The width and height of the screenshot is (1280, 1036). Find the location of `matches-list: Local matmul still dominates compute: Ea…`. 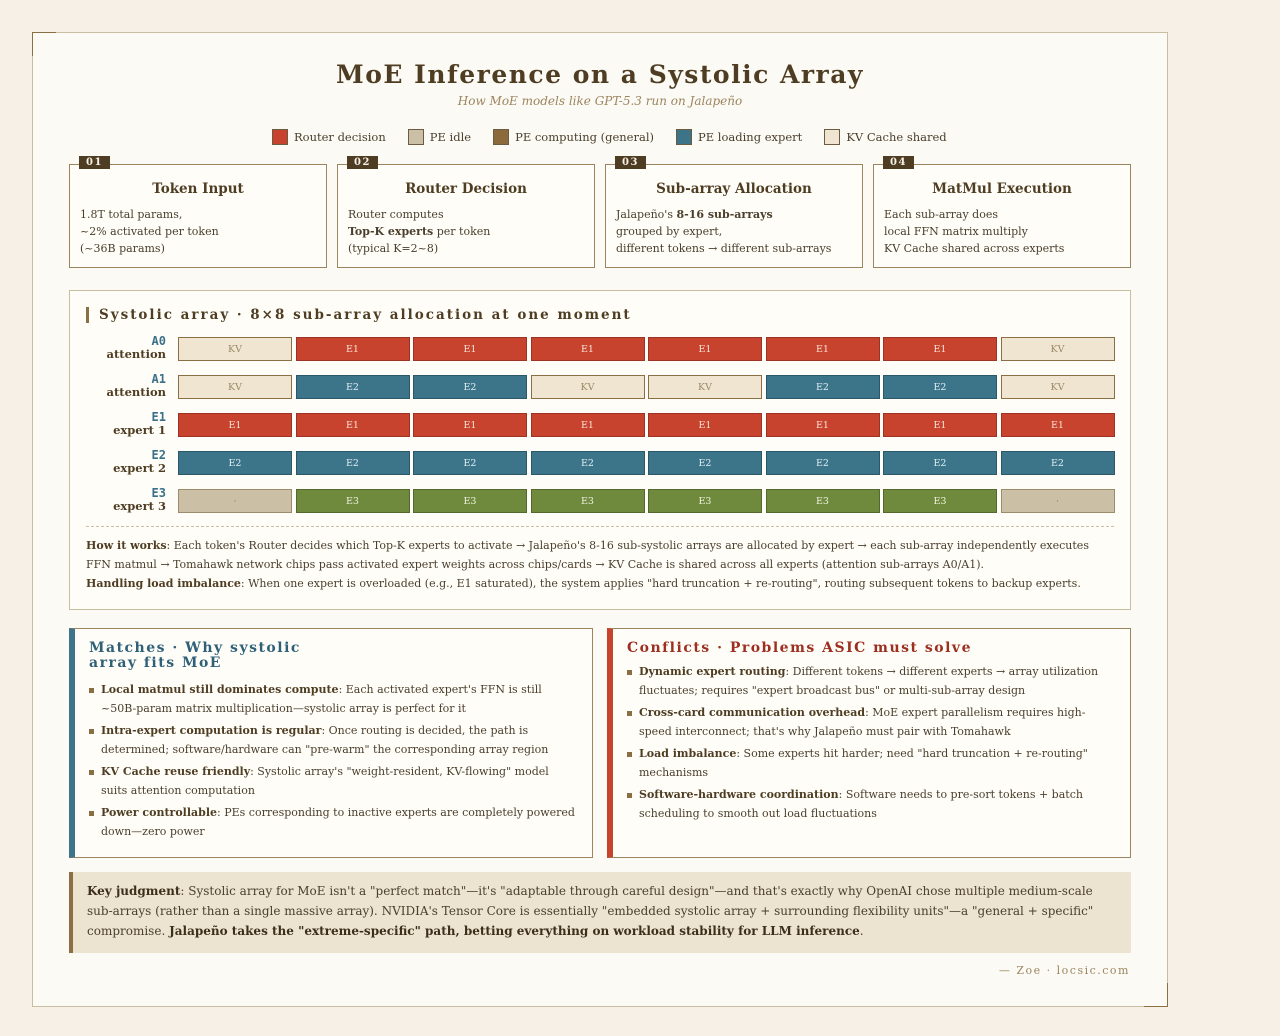

matches-list: Local matmul still dominates compute: Ea… is located at coordinates (333, 763).